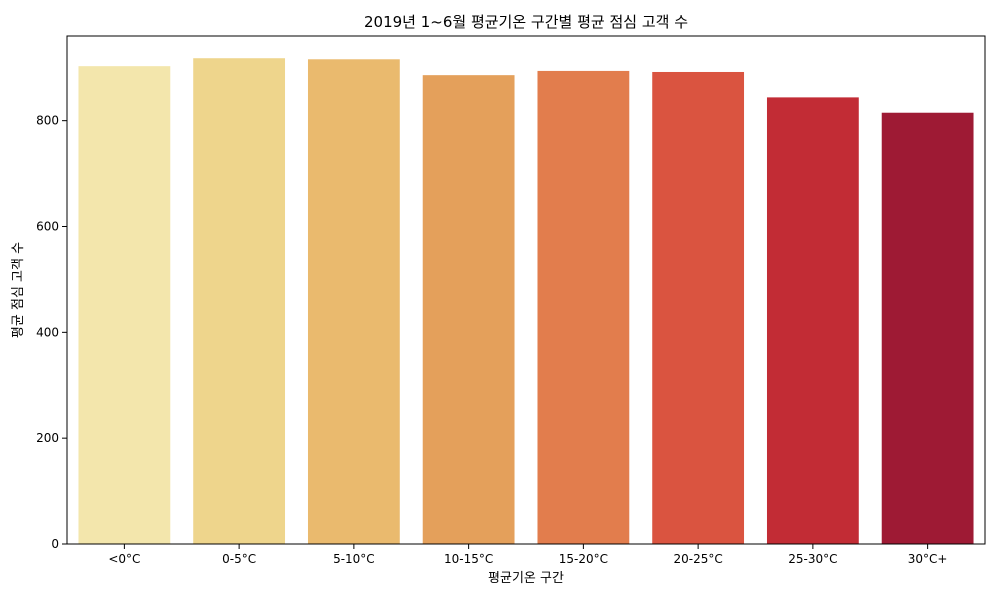  I want to click on x-tick-label: <0°C, so click(124, 559).